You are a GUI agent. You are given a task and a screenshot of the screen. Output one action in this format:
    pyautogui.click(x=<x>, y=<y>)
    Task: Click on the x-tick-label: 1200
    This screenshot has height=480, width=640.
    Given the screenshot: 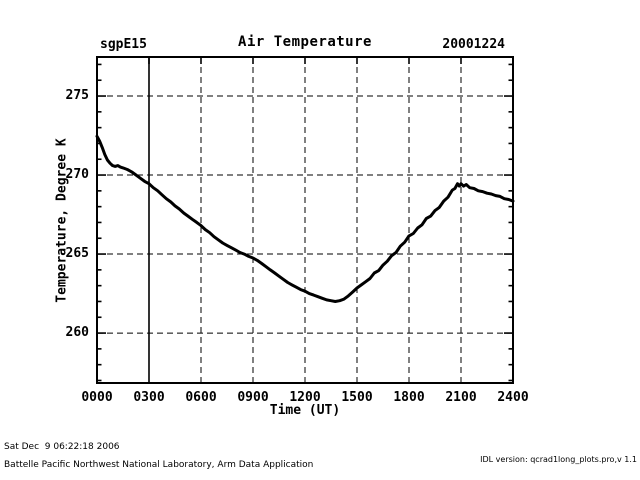 What is the action you would take?
    pyautogui.click(x=305, y=397)
    